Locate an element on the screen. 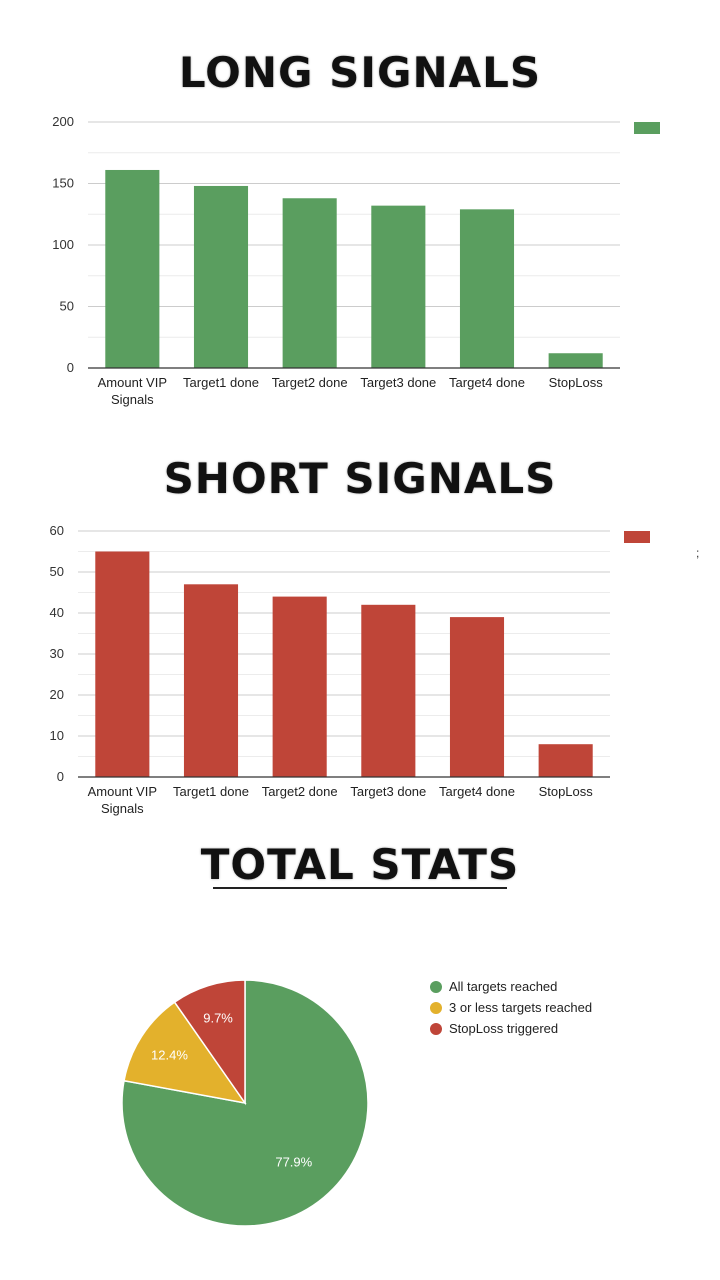  y-tick-label: 200 is located at coordinates (63, 121).